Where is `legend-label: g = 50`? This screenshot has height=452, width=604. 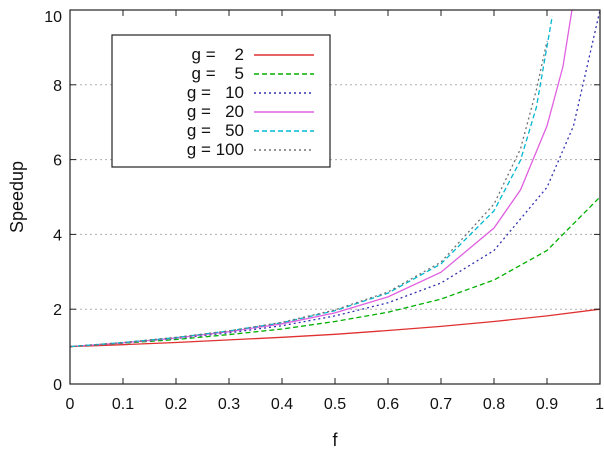 legend-label: g = 50 is located at coordinates (215, 130).